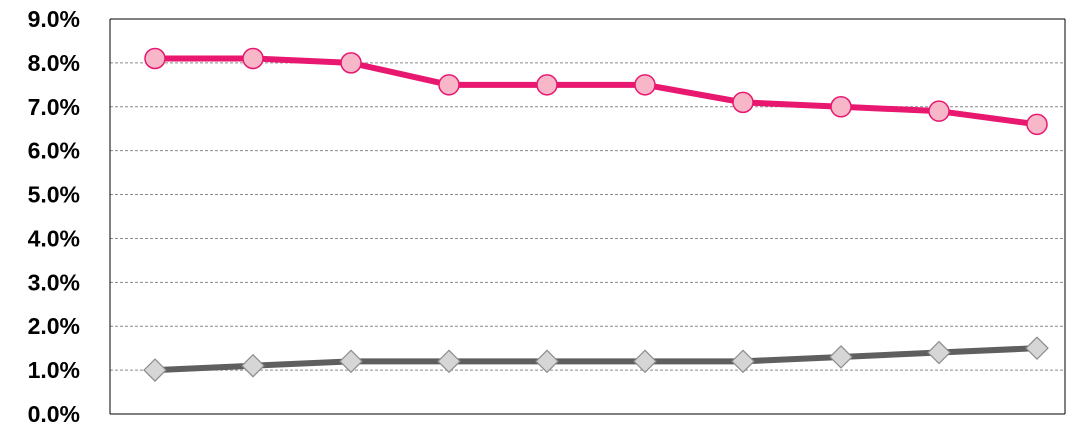 Image resolution: width=1076 pixels, height=430 pixels. Describe the element at coordinates (54, 63) in the screenshot. I see `y-tick-label: 8.0%` at that location.